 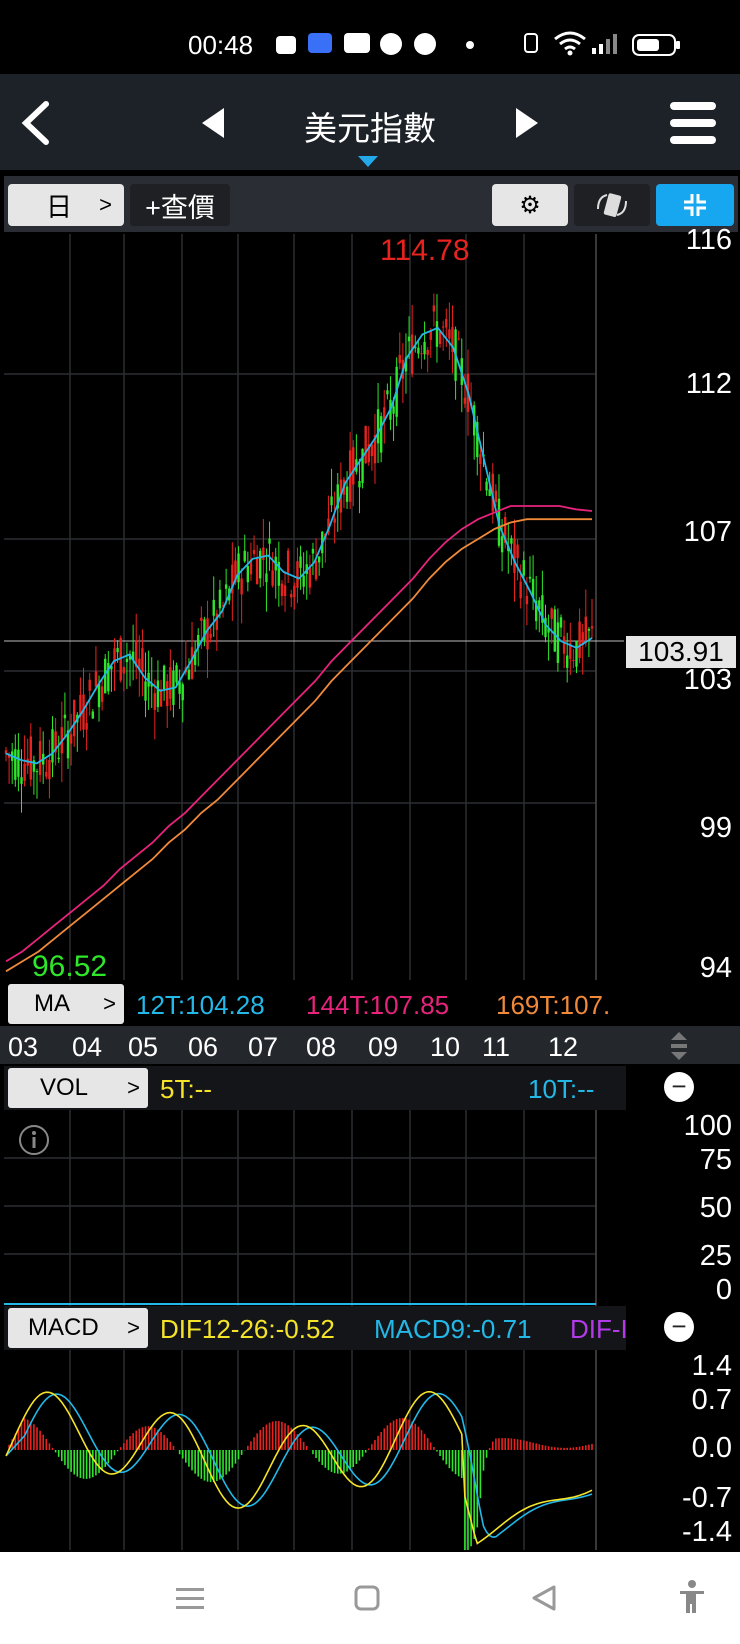 I want to click on cell-signal-icon, so click(x=604, y=44).